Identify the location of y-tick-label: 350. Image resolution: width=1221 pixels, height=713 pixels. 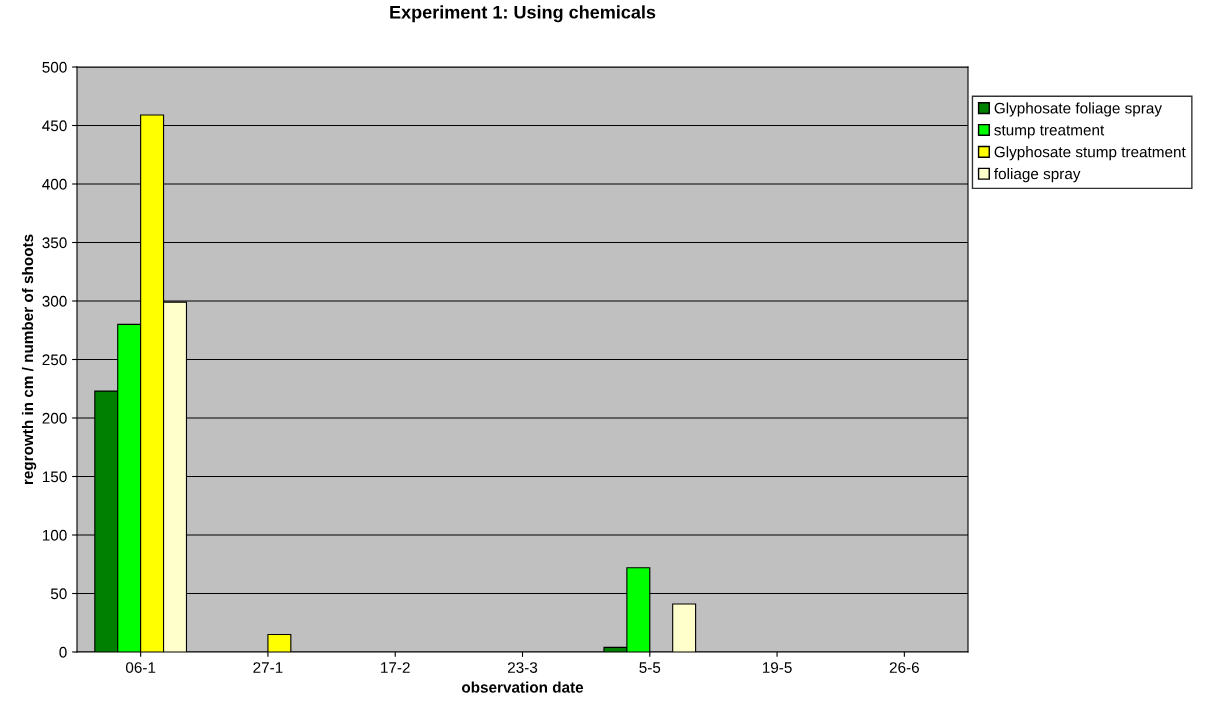
(54, 243).